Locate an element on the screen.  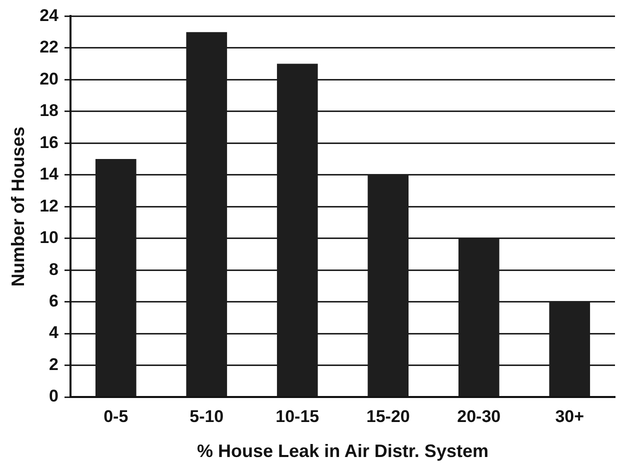
x-axis-title: % House Leak in Air Distr. System is located at coordinates (342, 451).